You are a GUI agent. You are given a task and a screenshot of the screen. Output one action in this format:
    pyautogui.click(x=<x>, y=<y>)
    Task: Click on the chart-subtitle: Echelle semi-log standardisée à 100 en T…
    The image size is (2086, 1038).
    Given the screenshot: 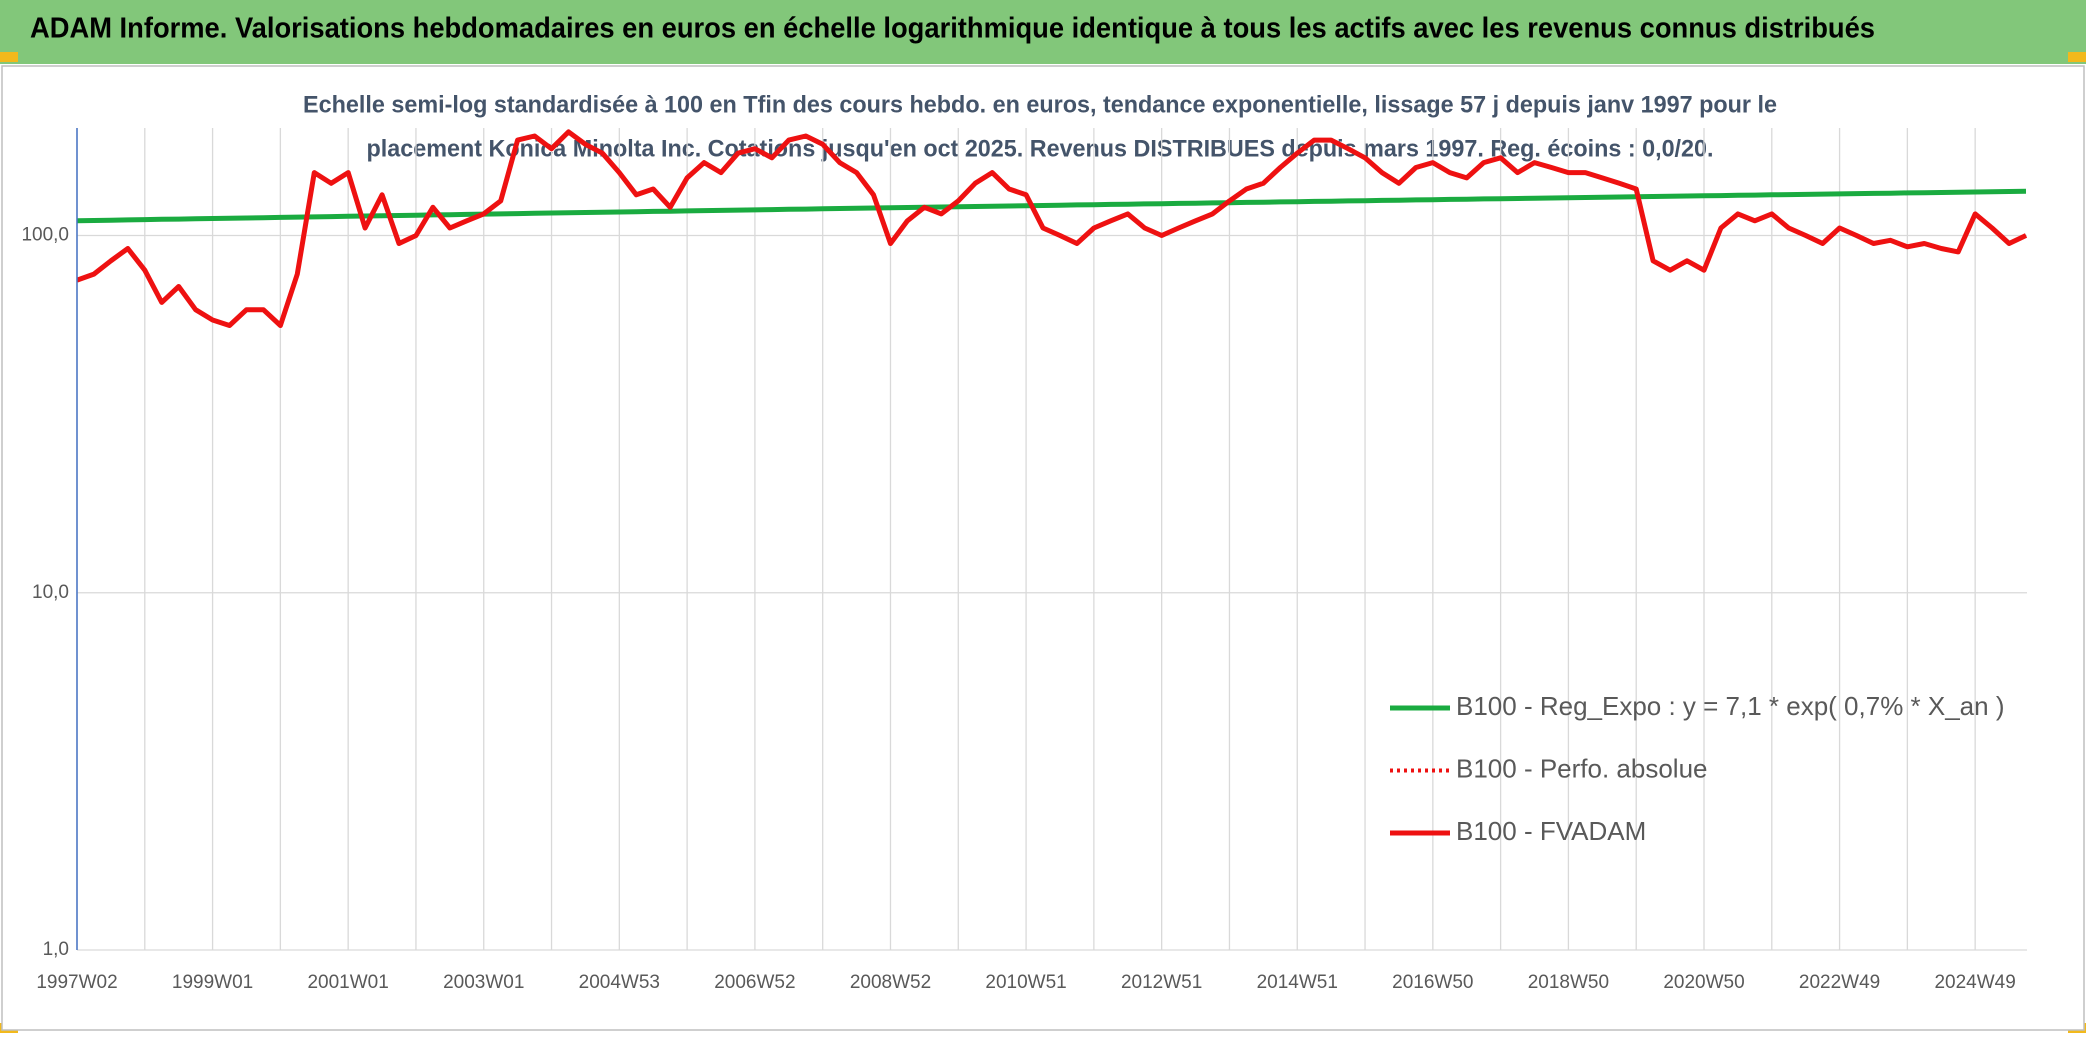 What is the action you would take?
    pyautogui.click(x=1040, y=104)
    